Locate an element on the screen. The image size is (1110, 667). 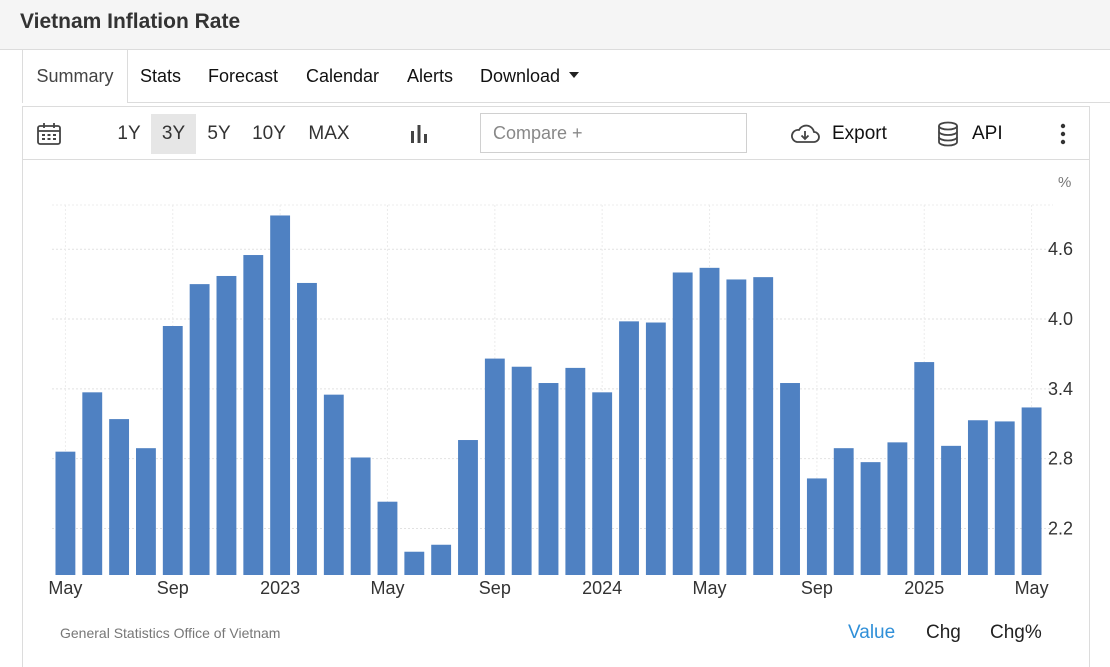
chg-percent-toggle: Chg% is located at coordinates (1016, 632).